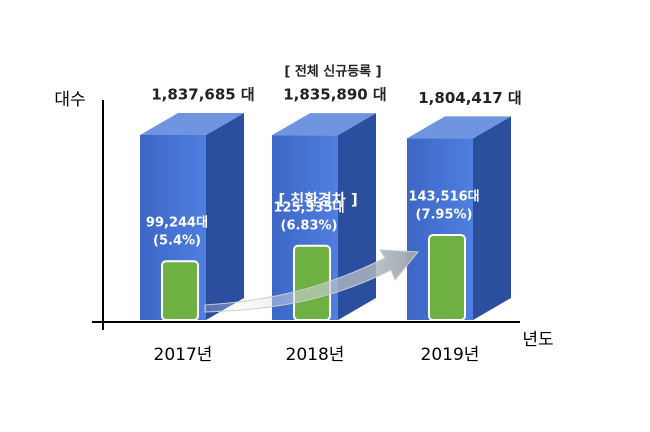  Describe the element at coordinates (69, 100) in the screenshot. I see `y-axis-label: 대수` at that location.